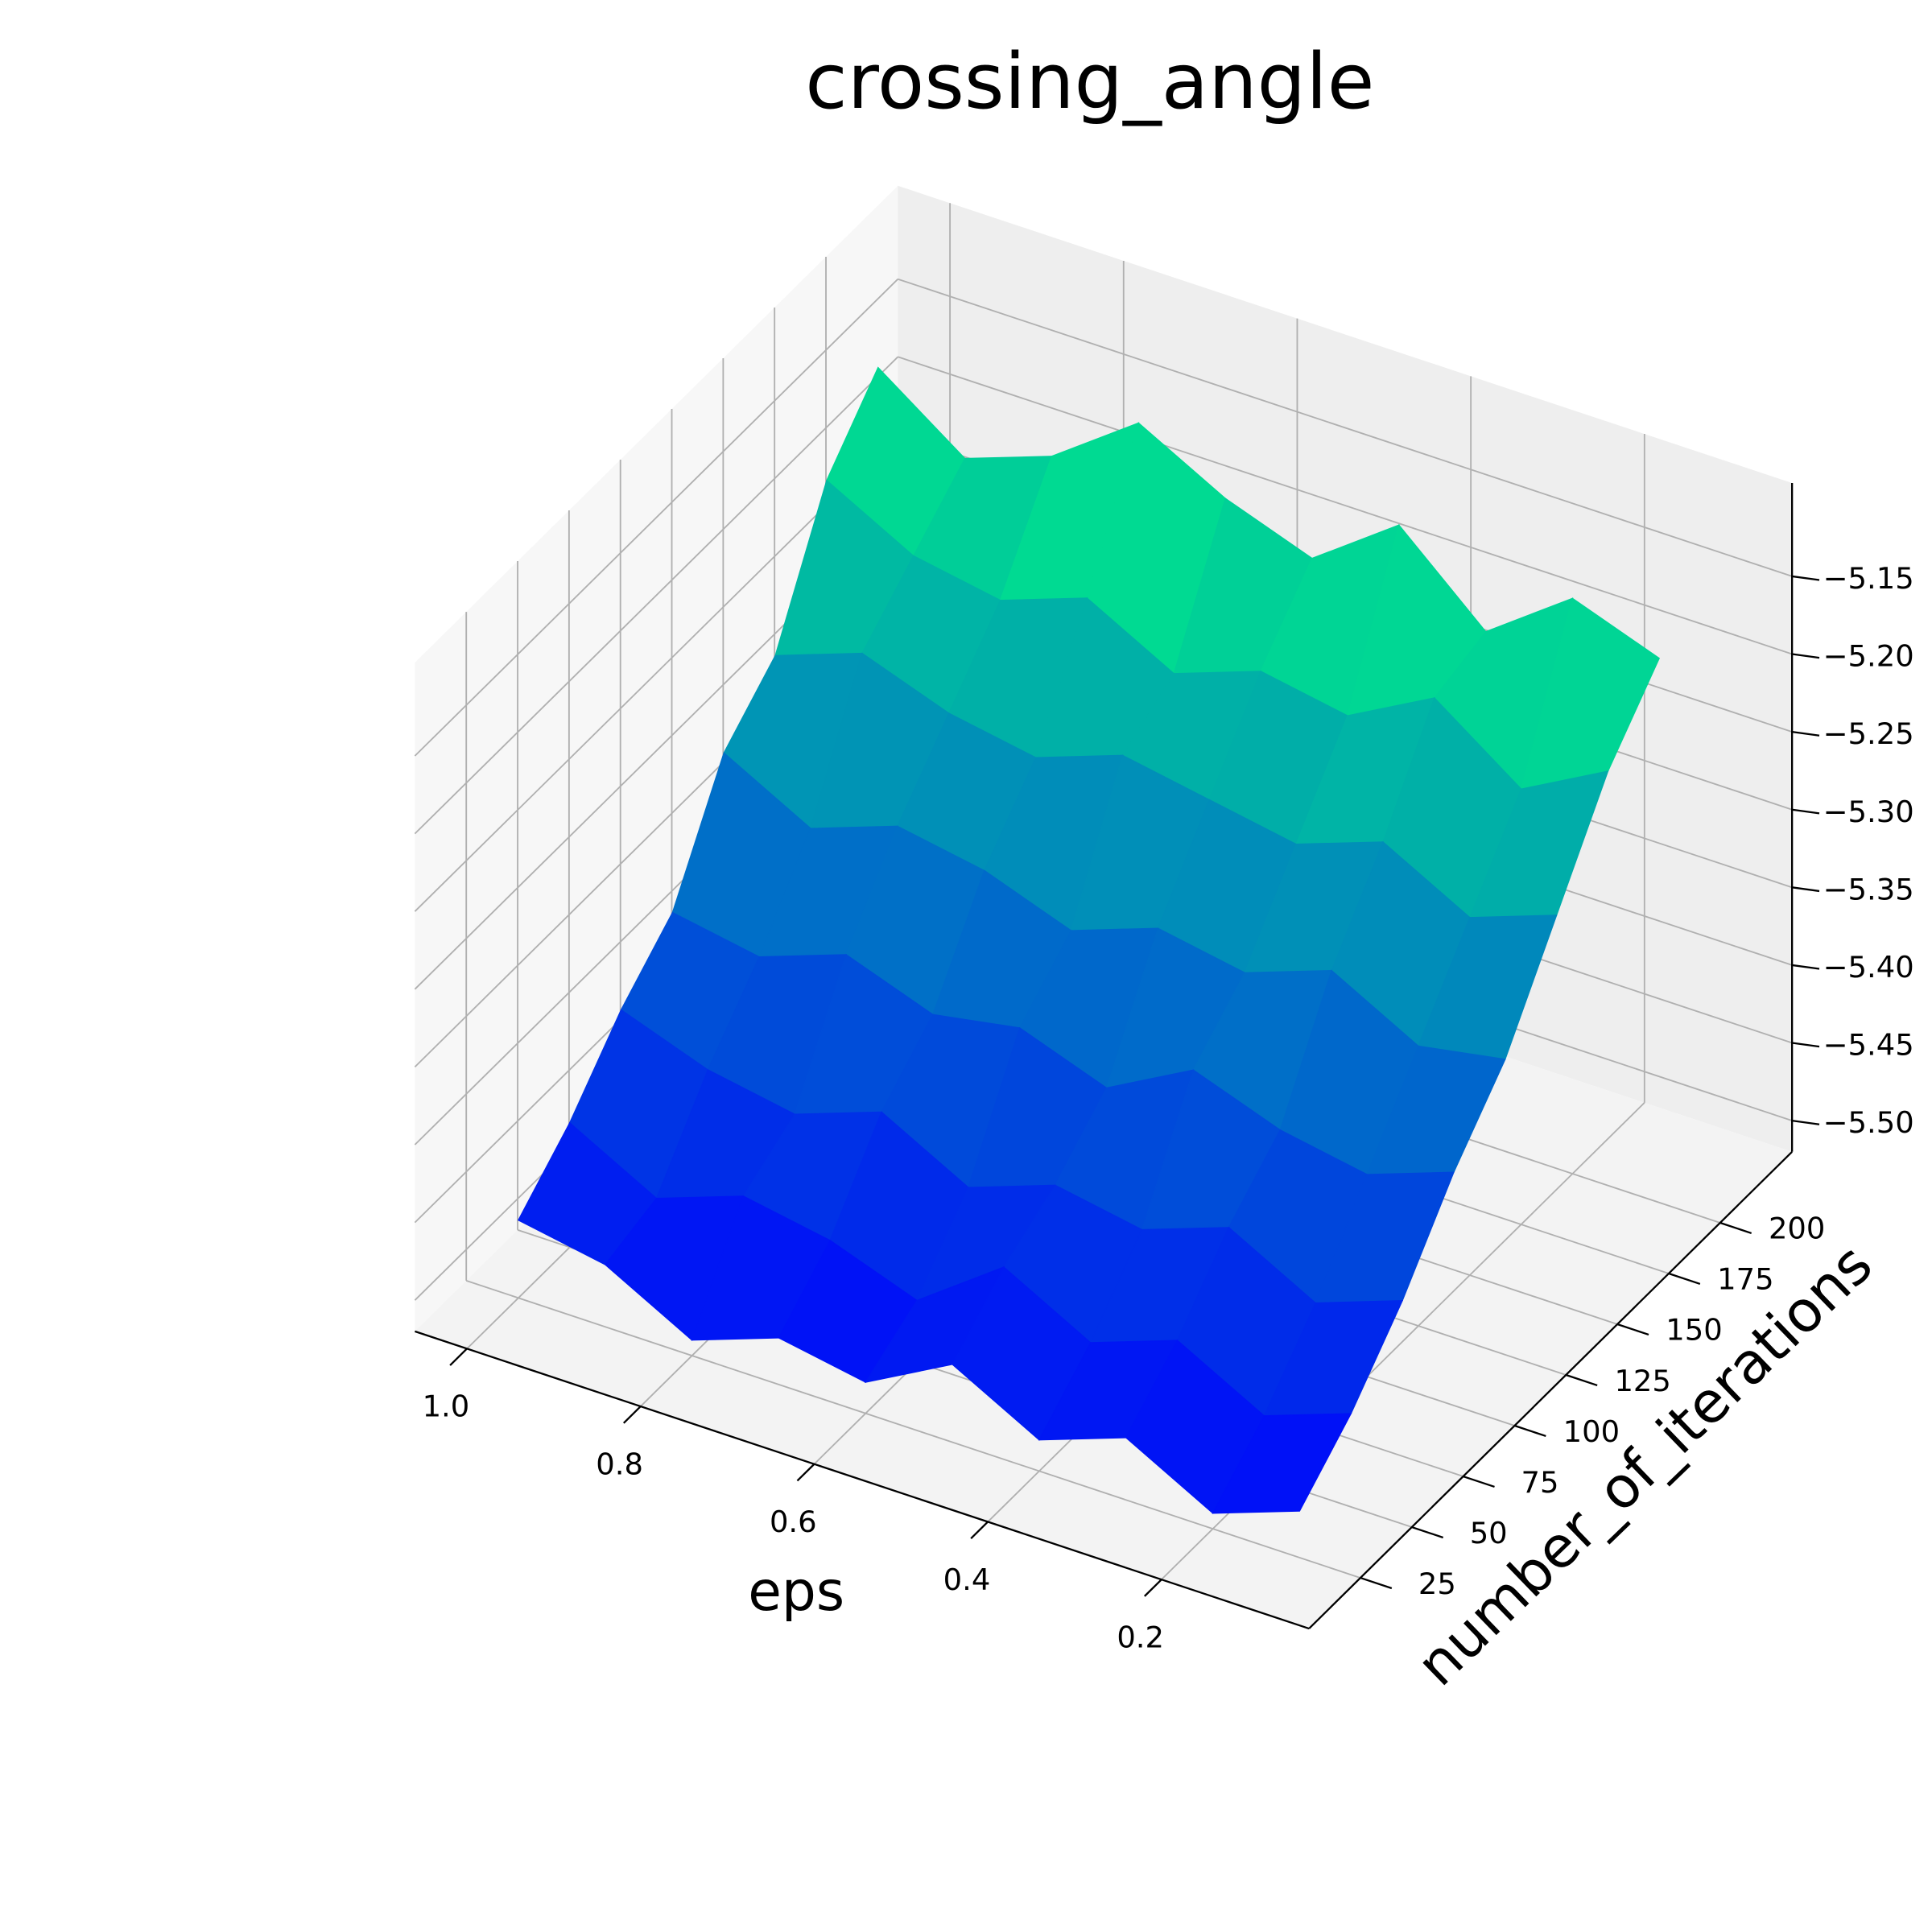 The image size is (1932, 1932). I want to click on z-tick-label: −5.25, so click(1868, 733).